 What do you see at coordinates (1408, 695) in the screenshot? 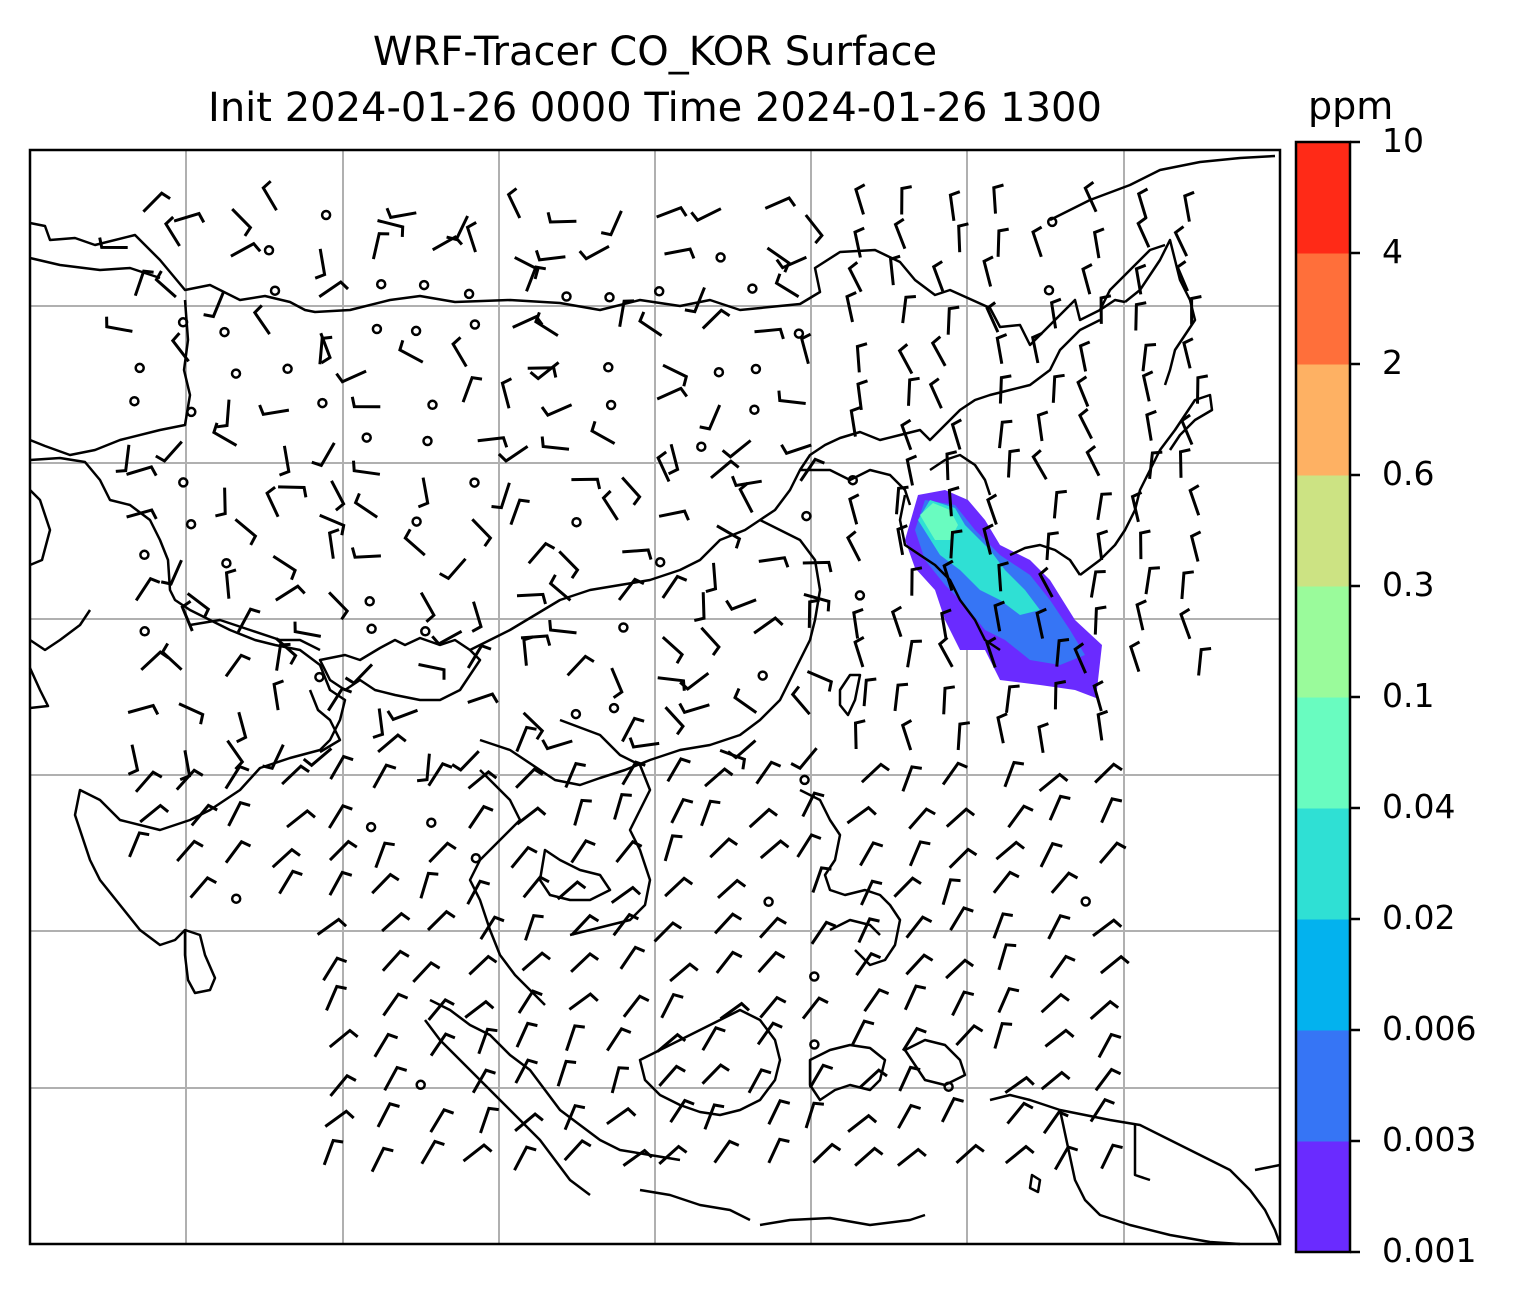
I see `colorbar-tick-label: 0.1` at bounding box center [1408, 695].